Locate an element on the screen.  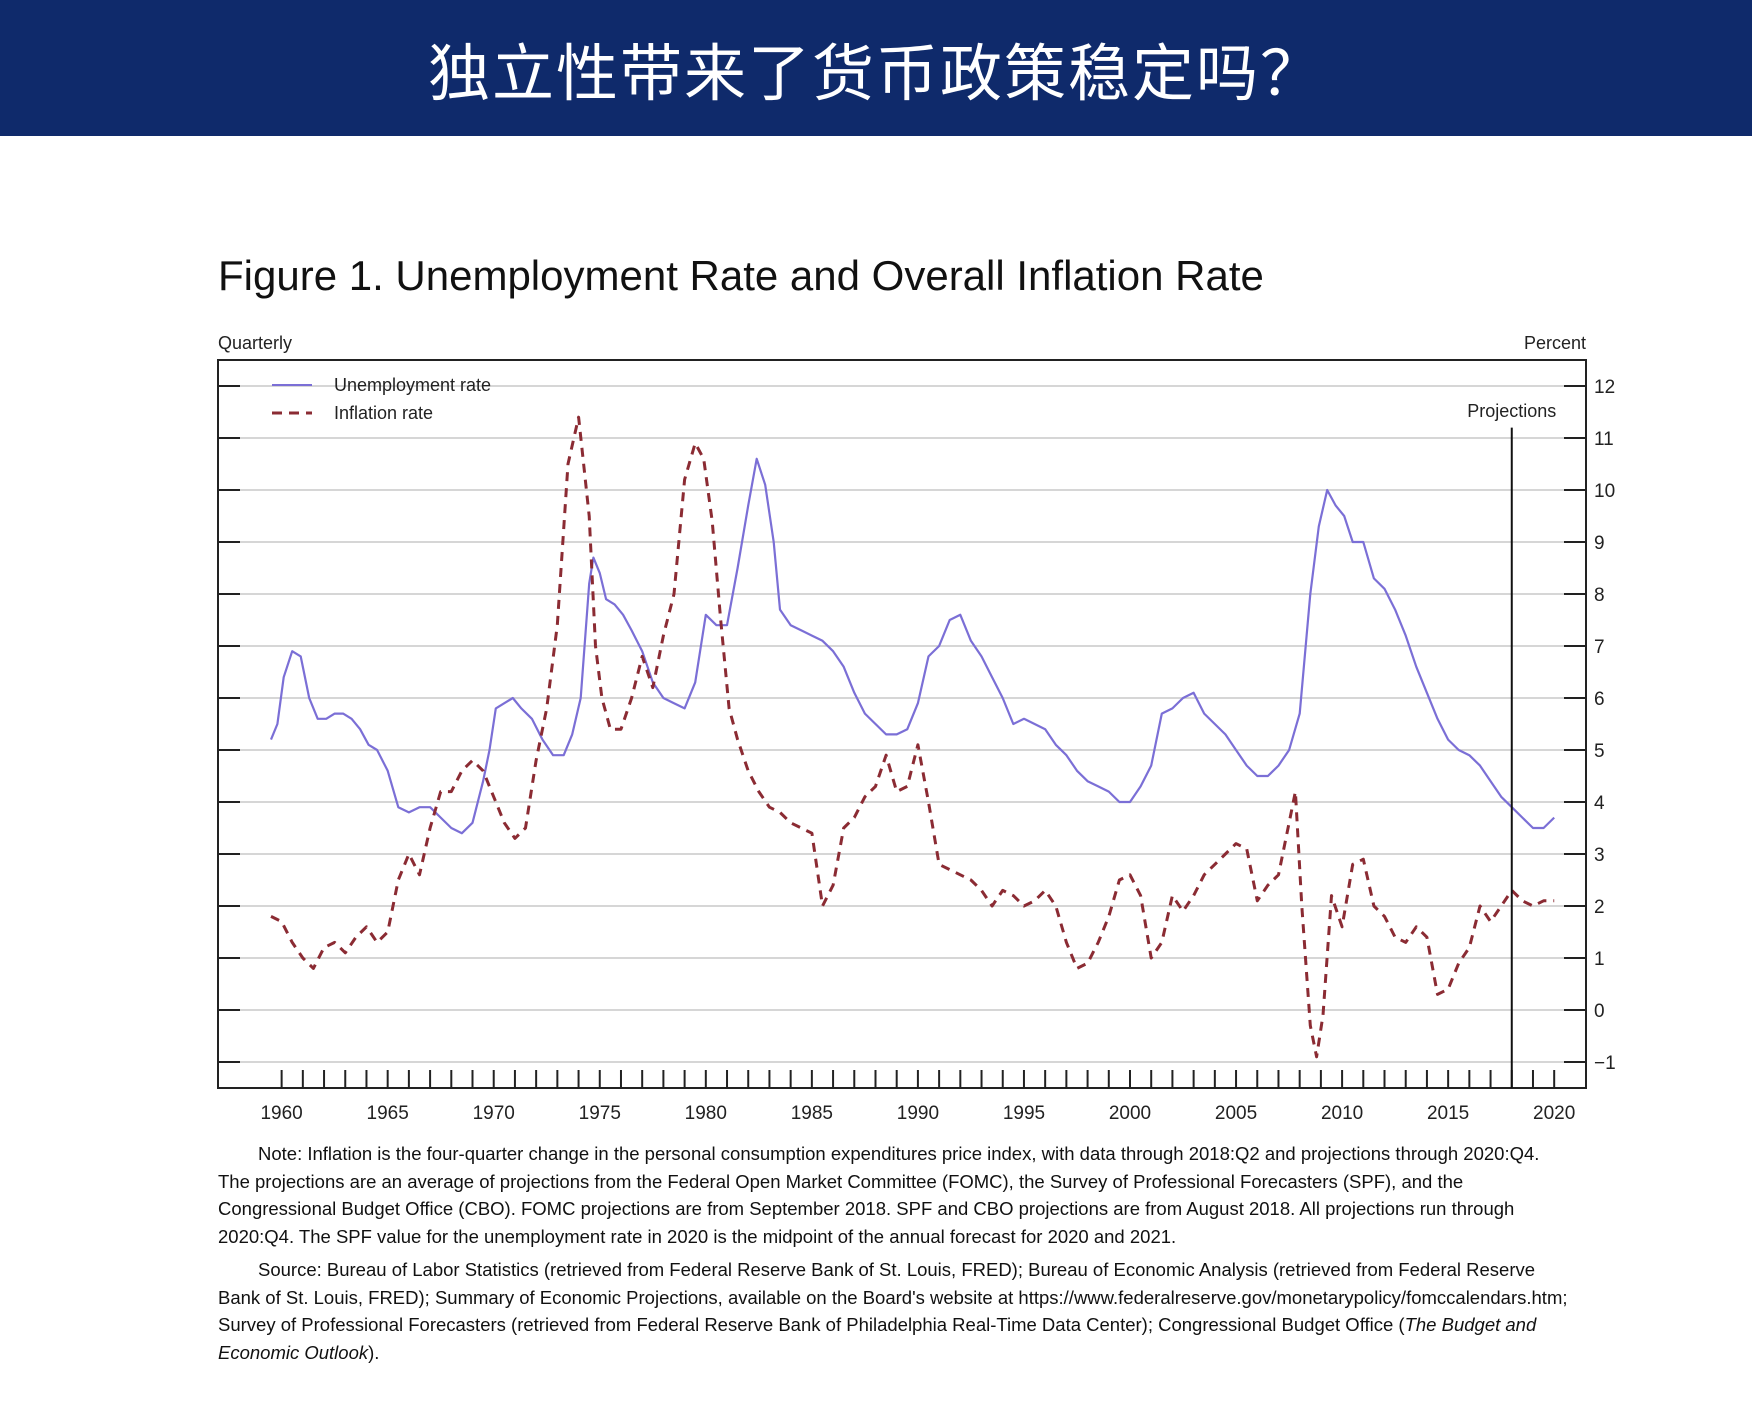
x-tick-label: 1960 is located at coordinates (281, 1113).